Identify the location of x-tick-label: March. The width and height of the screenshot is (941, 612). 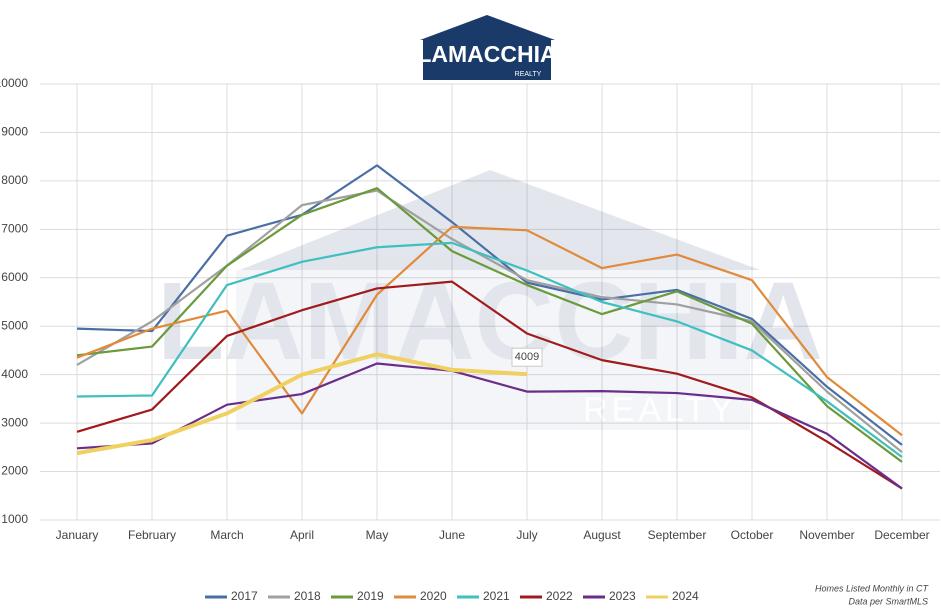
(226, 535).